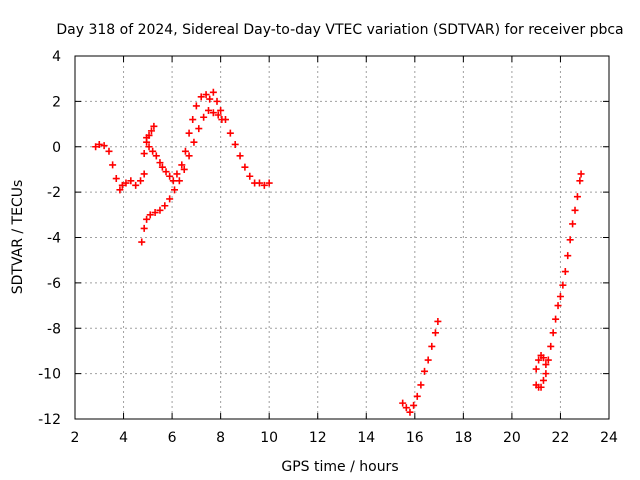  I want to click on y-tick-label: -2, so click(54, 193).